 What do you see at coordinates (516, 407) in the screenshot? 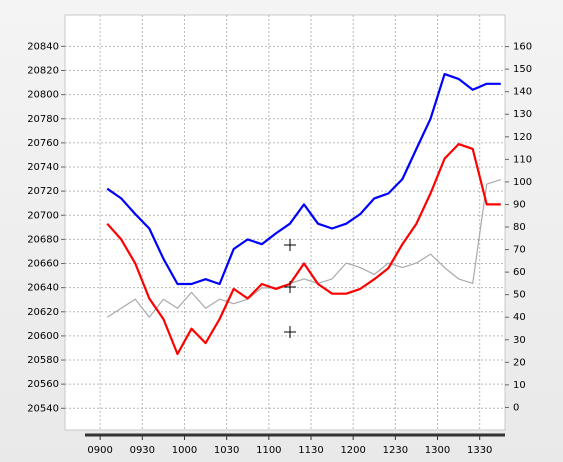
I see `y2-tick-label: 0` at bounding box center [516, 407].